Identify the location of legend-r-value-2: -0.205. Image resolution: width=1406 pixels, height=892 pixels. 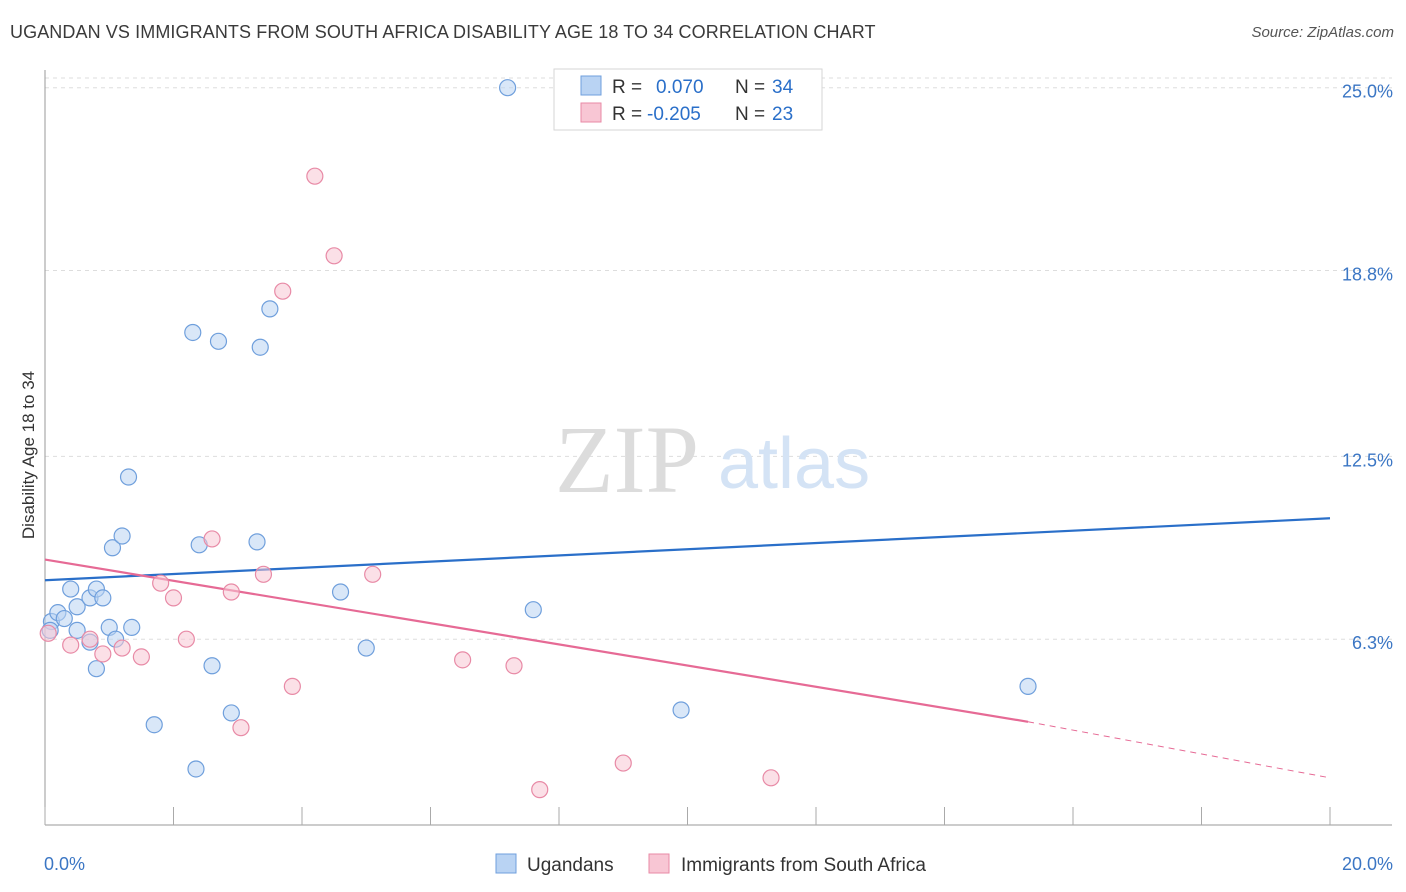
(674, 114).